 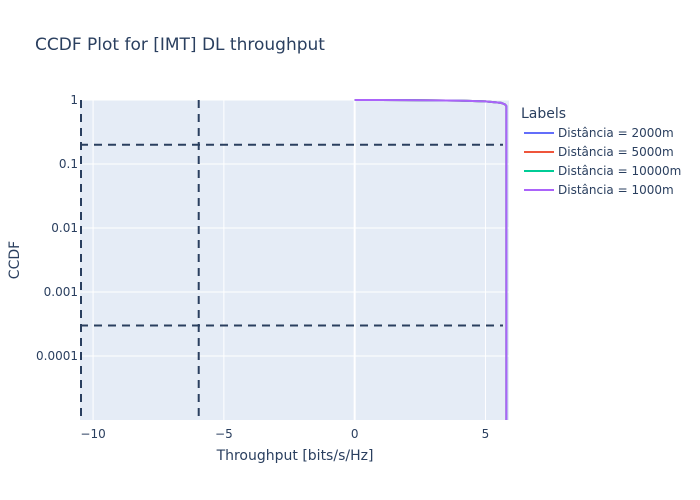 I want to click on x-tick-label: 5, so click(x=486, y=434).